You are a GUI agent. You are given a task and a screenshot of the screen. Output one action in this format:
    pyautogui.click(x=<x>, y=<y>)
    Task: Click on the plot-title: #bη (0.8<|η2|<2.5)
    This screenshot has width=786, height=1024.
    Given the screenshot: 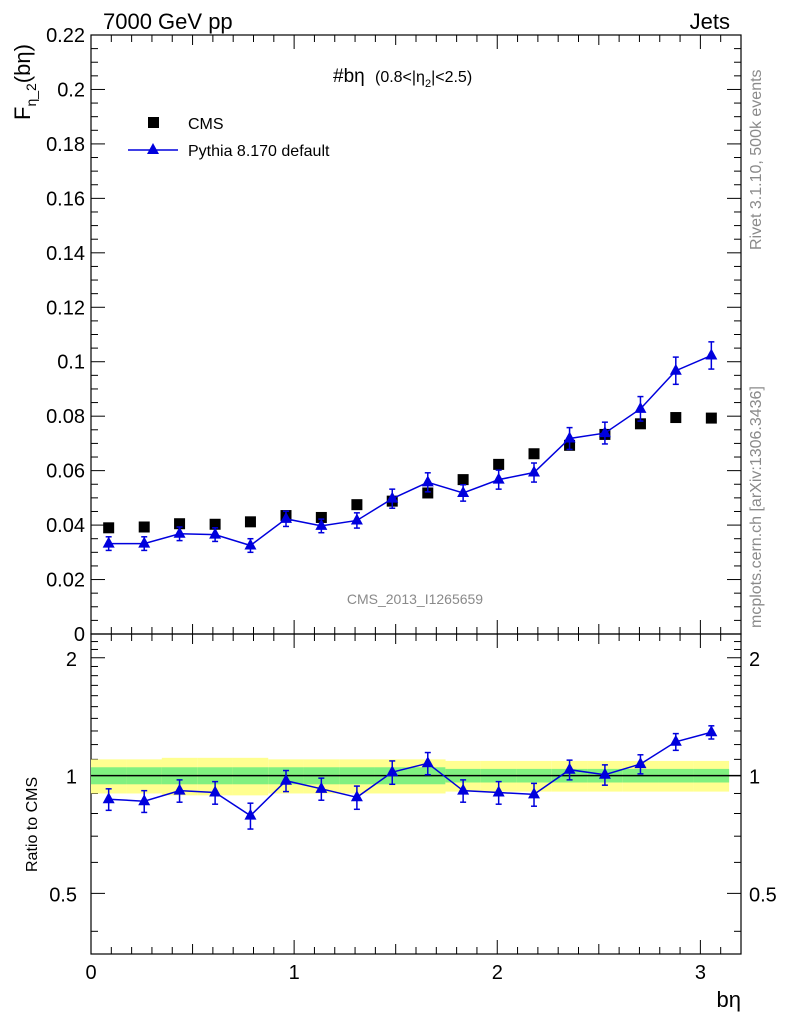 What is the action you would take?
    pyautogui.click(x=402, y=78)
    